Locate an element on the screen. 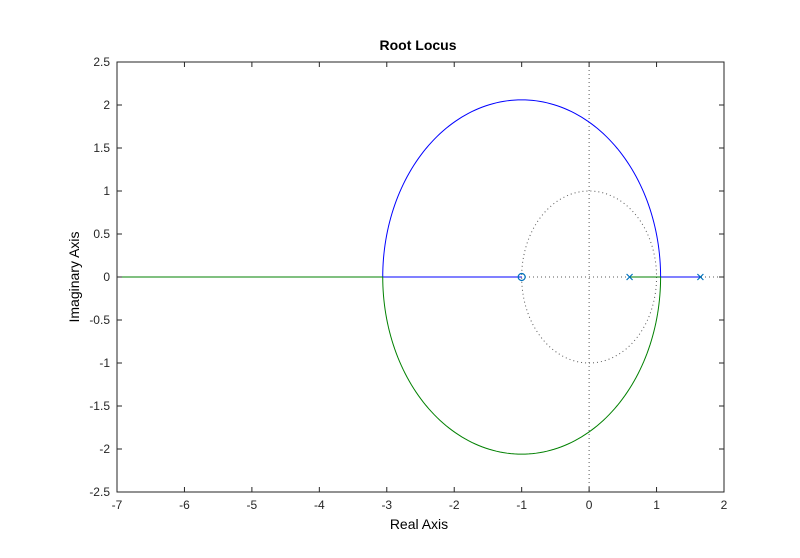  x-tick-label: -4 is located at coordinates (319, 505).